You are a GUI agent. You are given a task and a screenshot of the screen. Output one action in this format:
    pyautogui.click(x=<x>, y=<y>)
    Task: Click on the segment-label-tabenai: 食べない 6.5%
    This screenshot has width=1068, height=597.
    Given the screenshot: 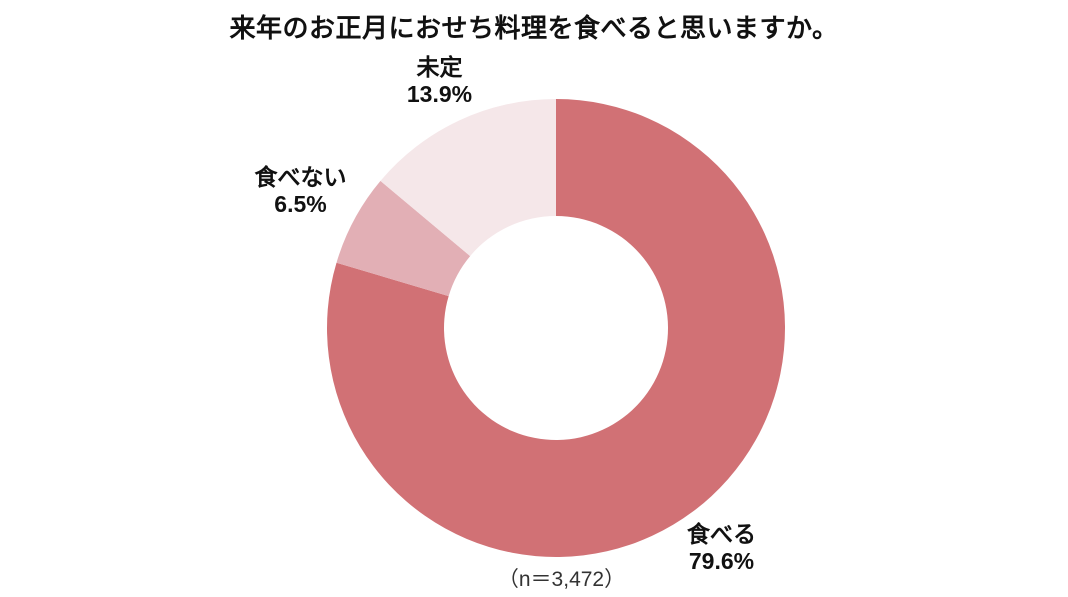 What is the action you would take?
    pyautogui.click(x=300, y=191)
    